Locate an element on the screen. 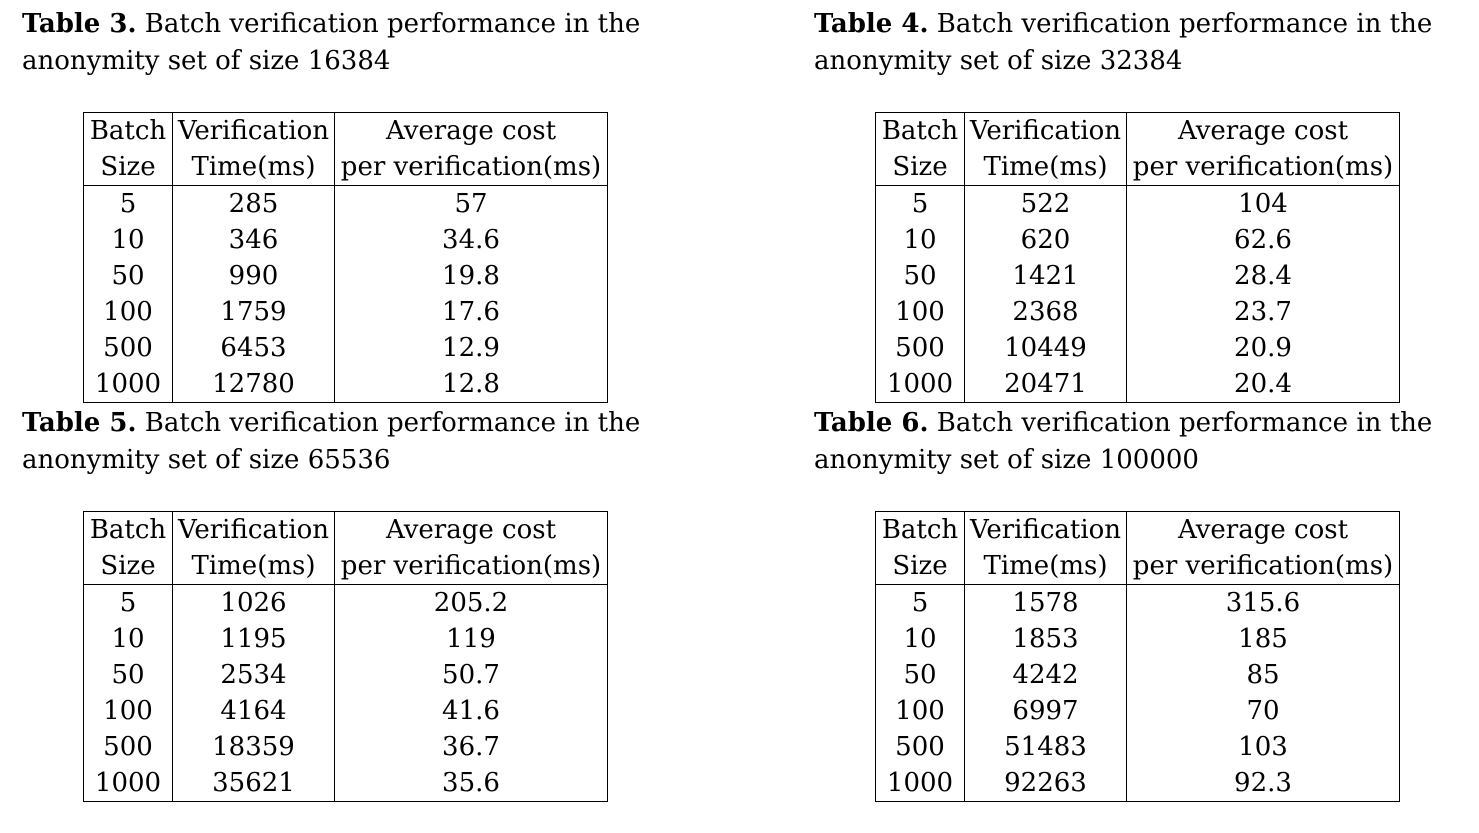  average-cost-cell: 20.4 is located at coordinates (1263, 384).